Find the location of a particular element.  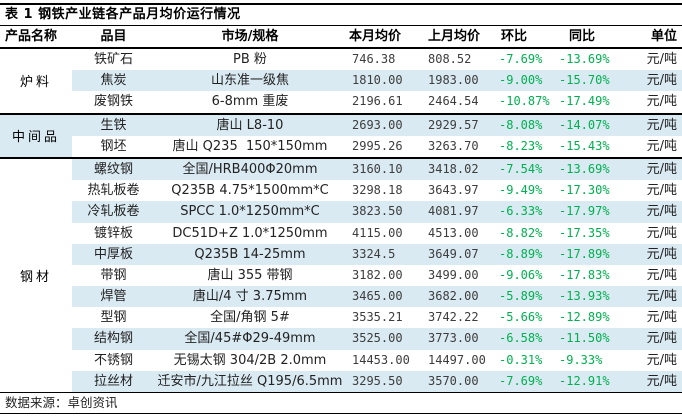

cell-item-name: 螺纹钢 is located at coordinates (113, 169).